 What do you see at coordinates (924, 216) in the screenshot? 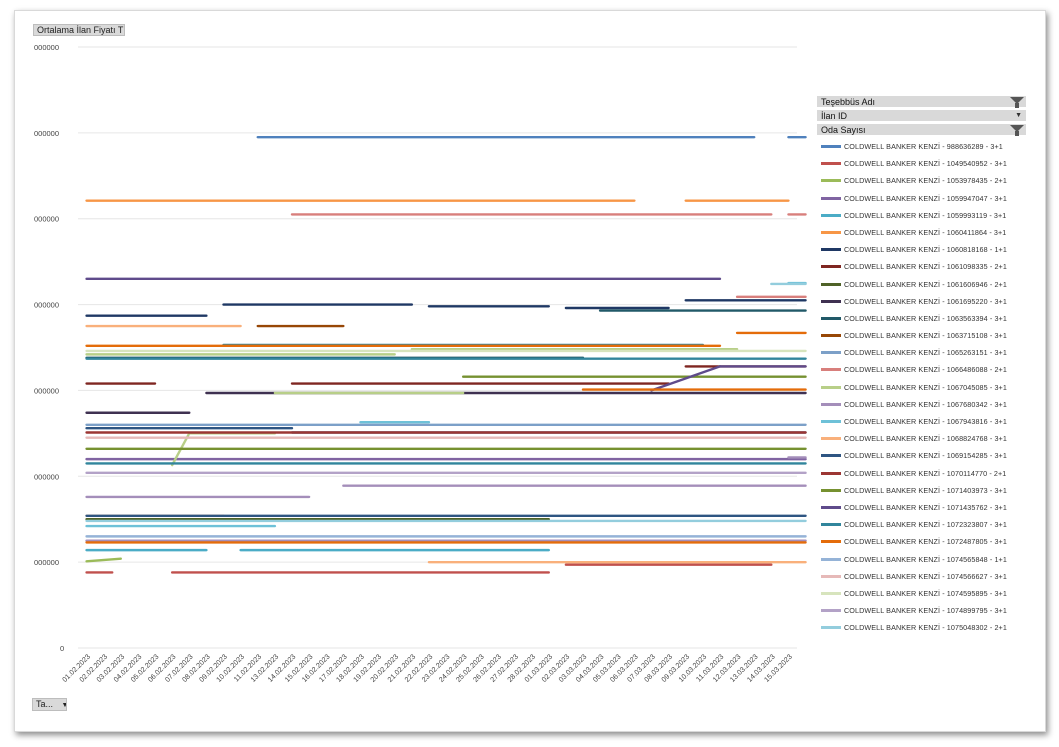
I see `legend-item: COLDWELL BANKER KENZİ - 1059993119 - 3+1` at bounding box center [924, 216].